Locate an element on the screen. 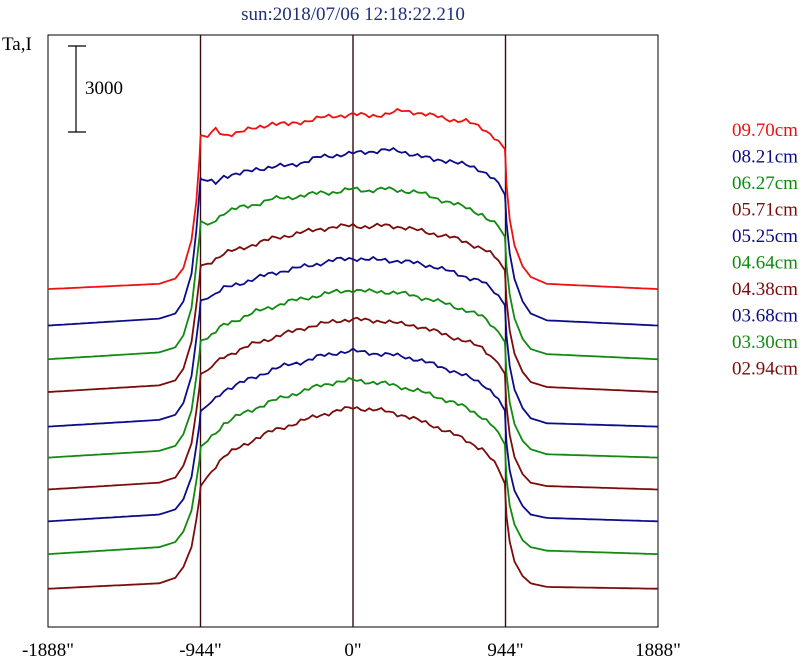  scale-bar: 3000 is located at coordinates (95, 89).